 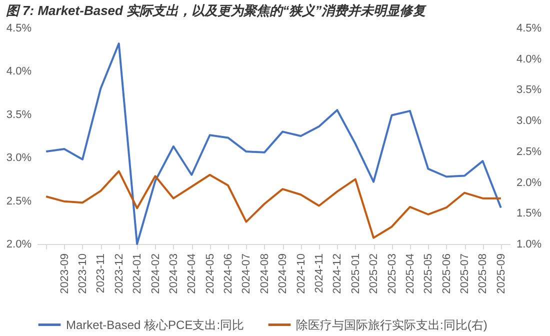 What do you see at coordinates (283, 274) in the screenshot?
I see `x-tick-label: 2024-09` at bounding box center [283, 274].